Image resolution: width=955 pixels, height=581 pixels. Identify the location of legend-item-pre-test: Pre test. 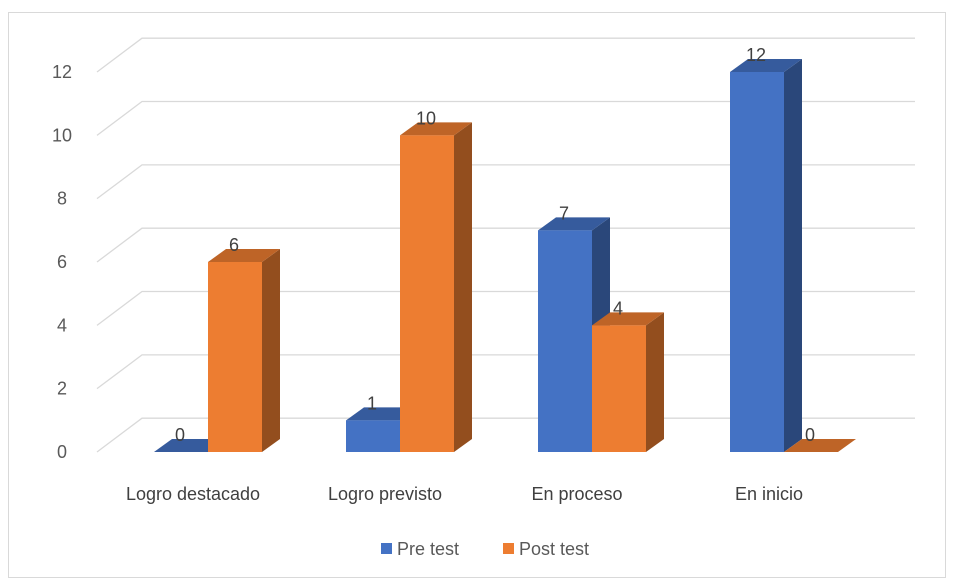
(420, 549).